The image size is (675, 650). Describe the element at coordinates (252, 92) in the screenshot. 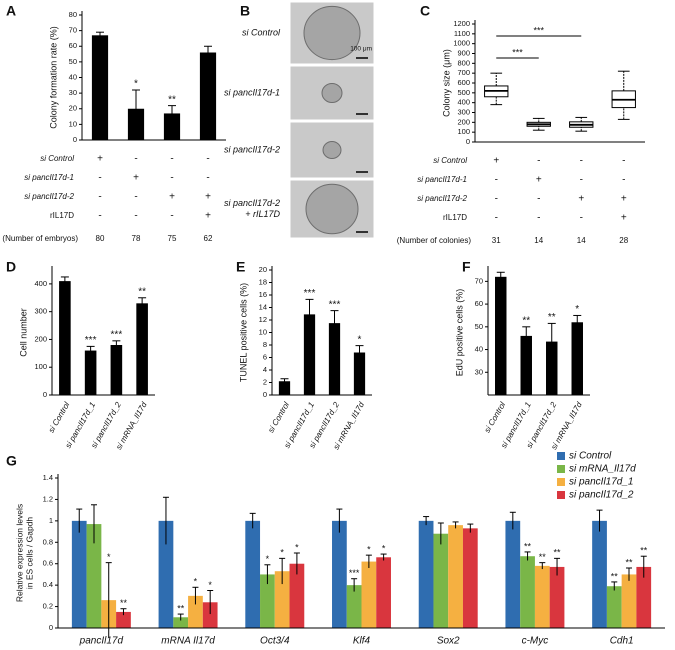

I see `image-label: si pancIl17d-1` at that location.